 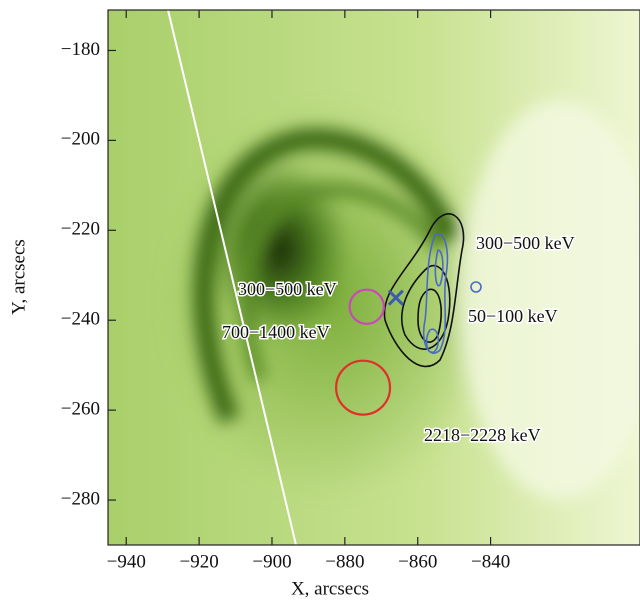 What do you see at coordinates (330, 588) in the screenshot?
I see `x-axis-label: X, arcsecs` at bounding box center [330, 588].